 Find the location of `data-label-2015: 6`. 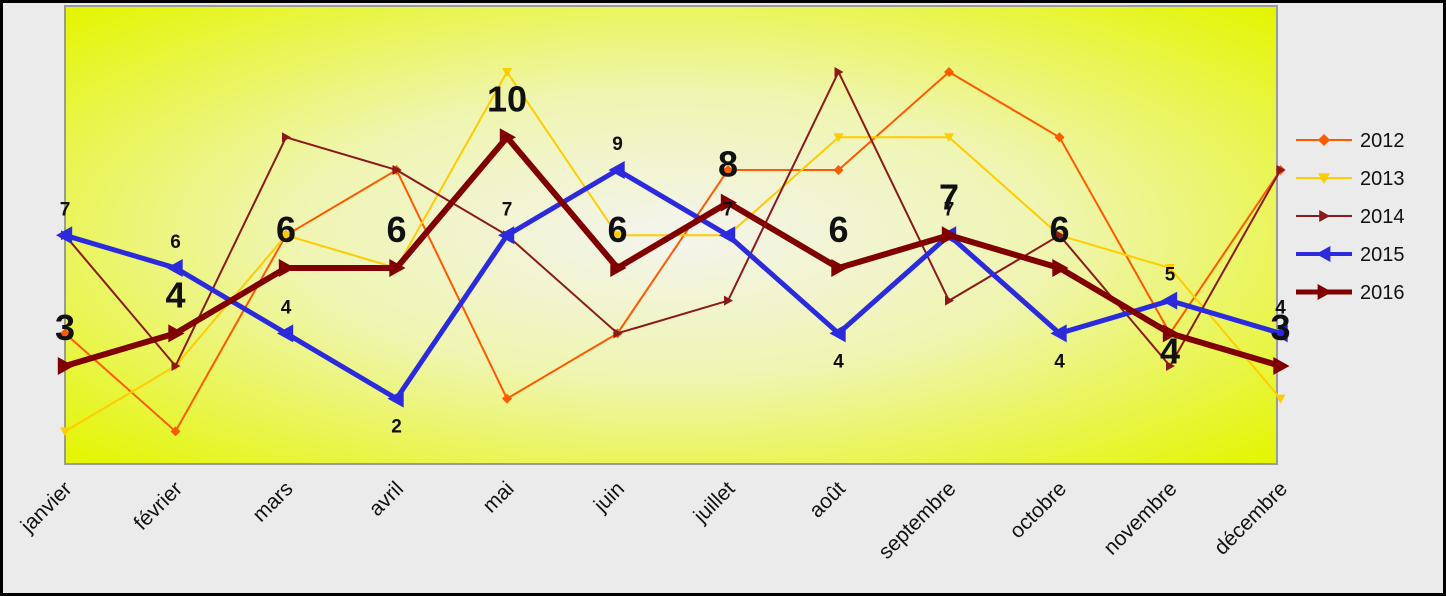

data-label-2015: 6 is located at coordinates (175, 242).